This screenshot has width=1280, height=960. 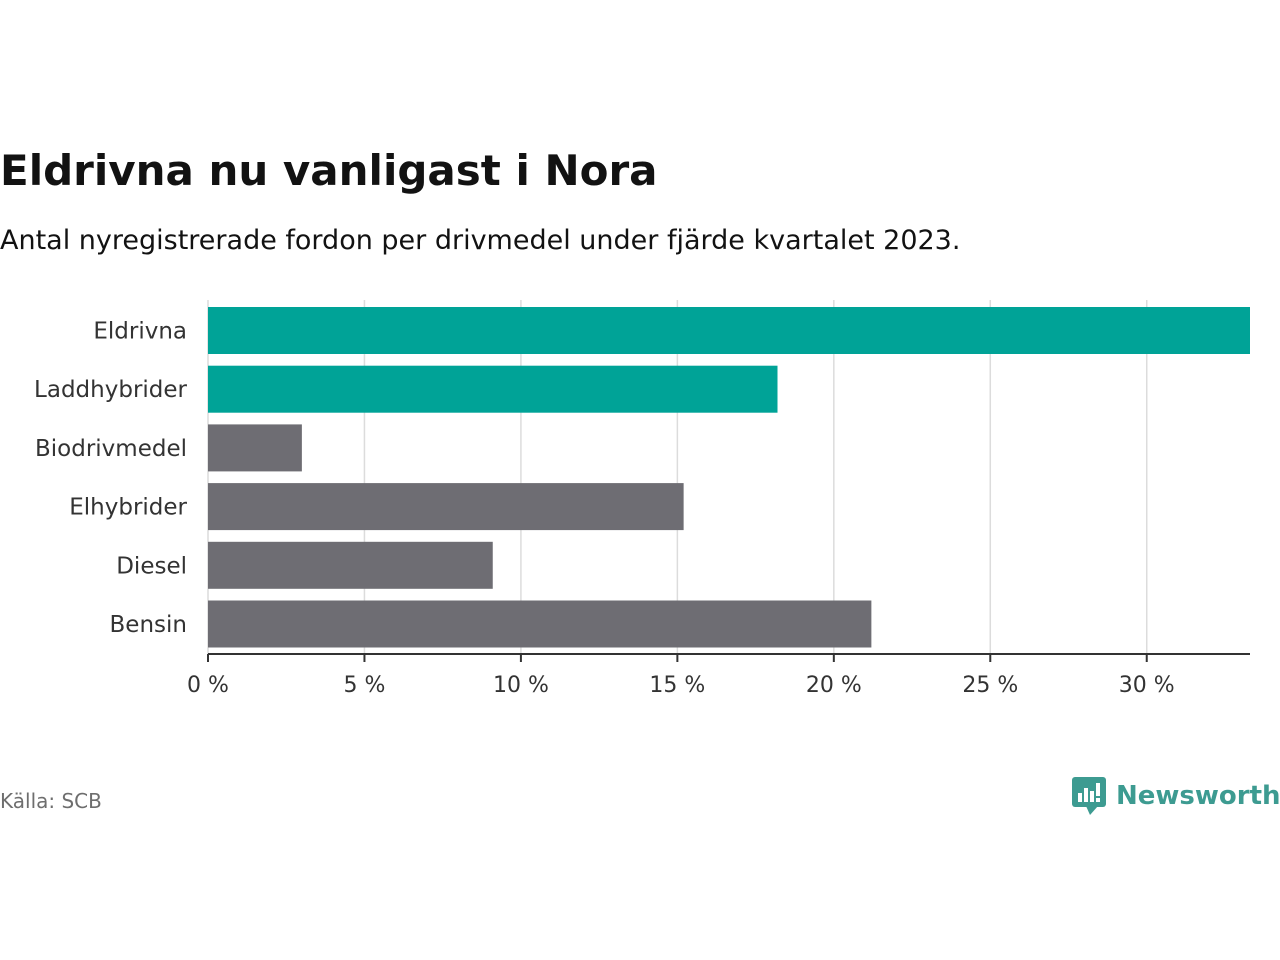 What do you see at coordinates (990, 685) in the screenshot?
I see `x-tick-label-25: 25 %` at bounding box center [990, 685].